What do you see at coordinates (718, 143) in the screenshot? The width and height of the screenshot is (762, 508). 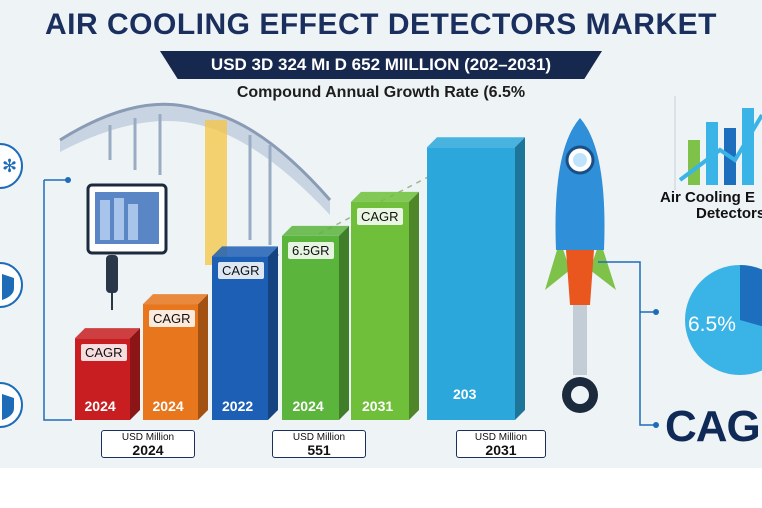 I see `growth-chart-icon` at bounding box center [718, 143].